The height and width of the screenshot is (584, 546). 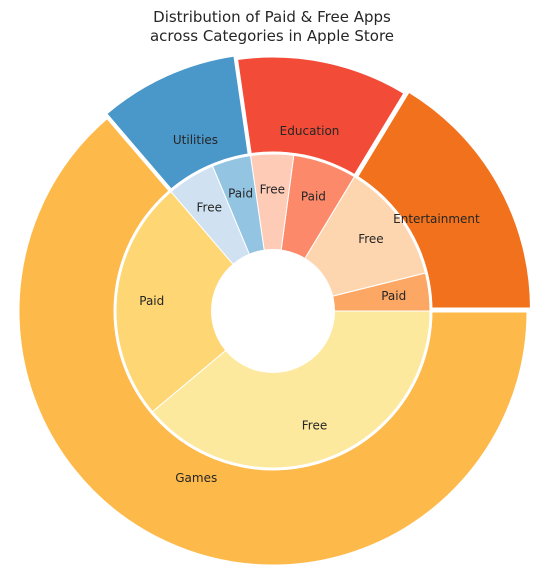 What do you see at coordinates (393, 296) in the screenshot?
I see `inner-label-entertainment-paid: Paid` at bounding box center [393, 296].